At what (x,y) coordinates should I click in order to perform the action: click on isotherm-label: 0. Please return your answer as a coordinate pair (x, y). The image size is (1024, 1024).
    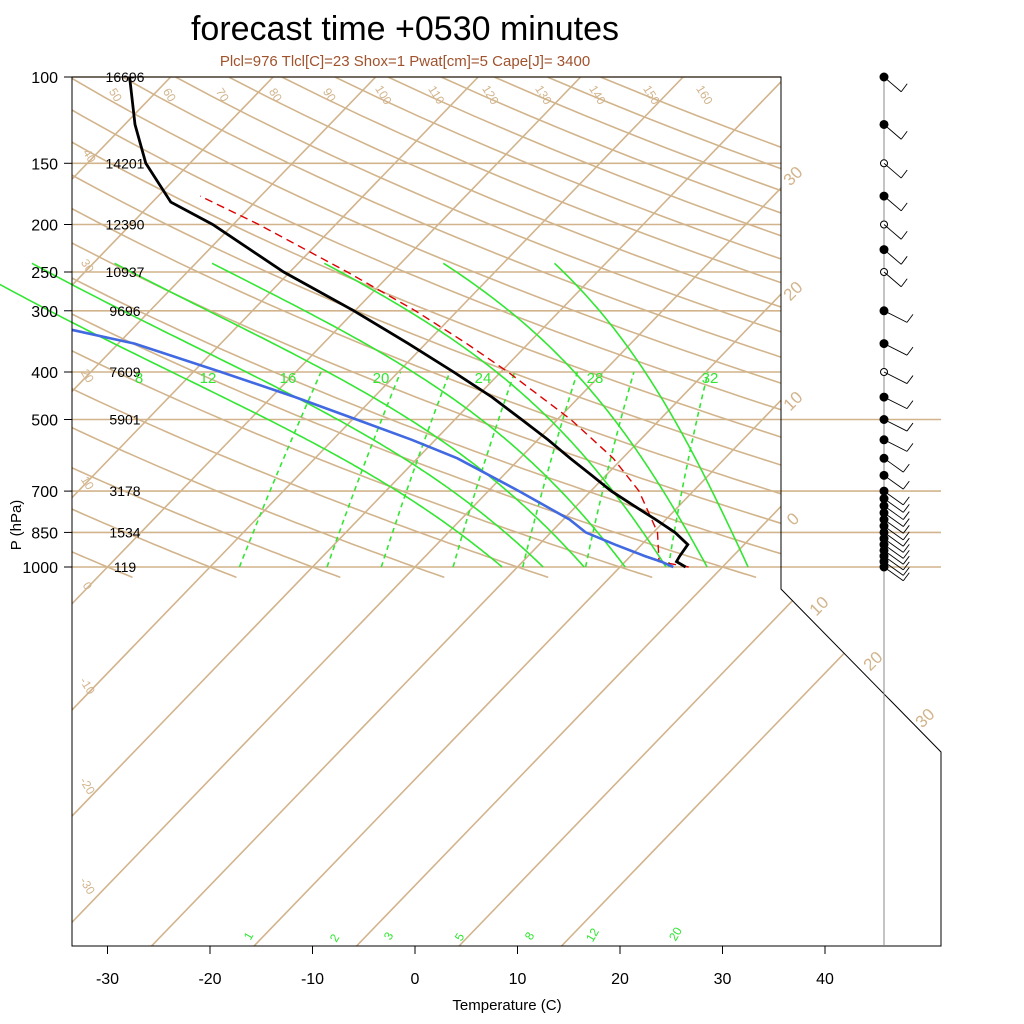
    Looking at the image, I should click on (793, 519).